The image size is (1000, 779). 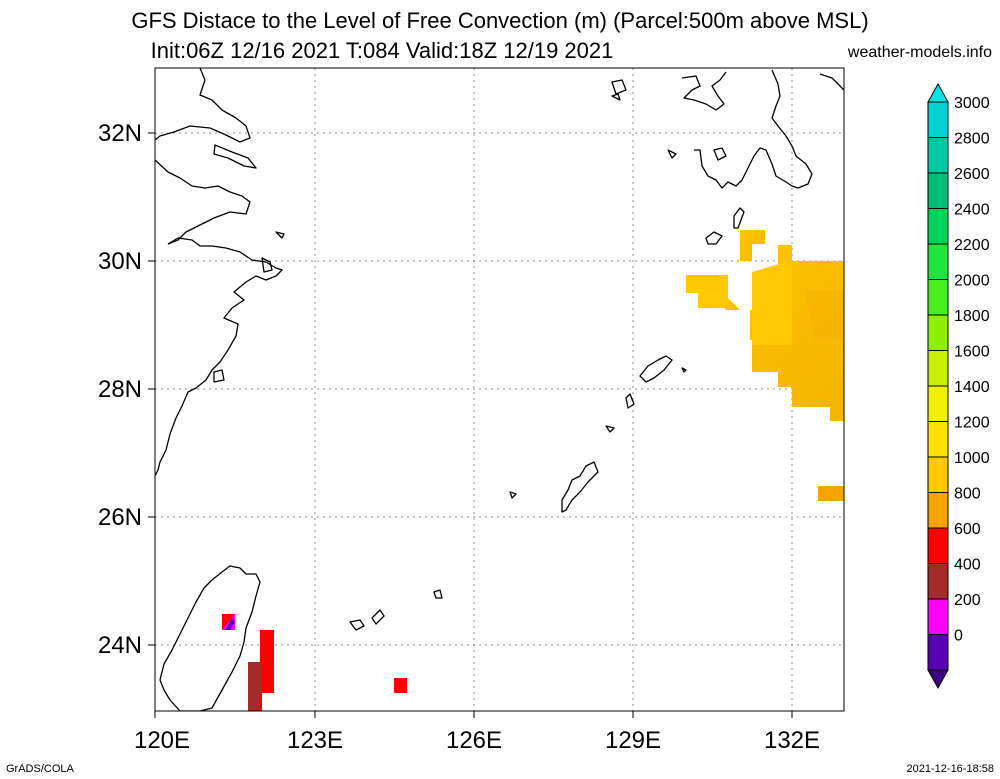 What do you see at coordinates (40, 769) in the screenshot?
I see `footer-software: GrADS/COLA` at bounding box center [40, 769].